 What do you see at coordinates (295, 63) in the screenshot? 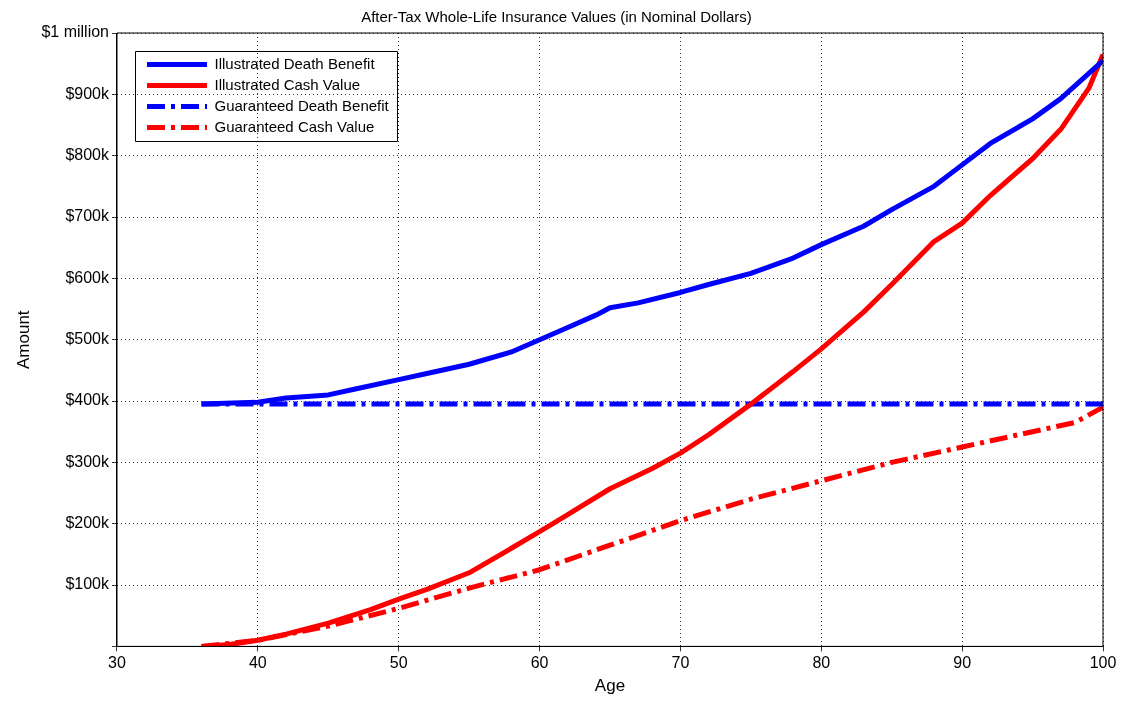
I see `legend-label: Illustrated Death Benefit` at bounding box center [295, 63].